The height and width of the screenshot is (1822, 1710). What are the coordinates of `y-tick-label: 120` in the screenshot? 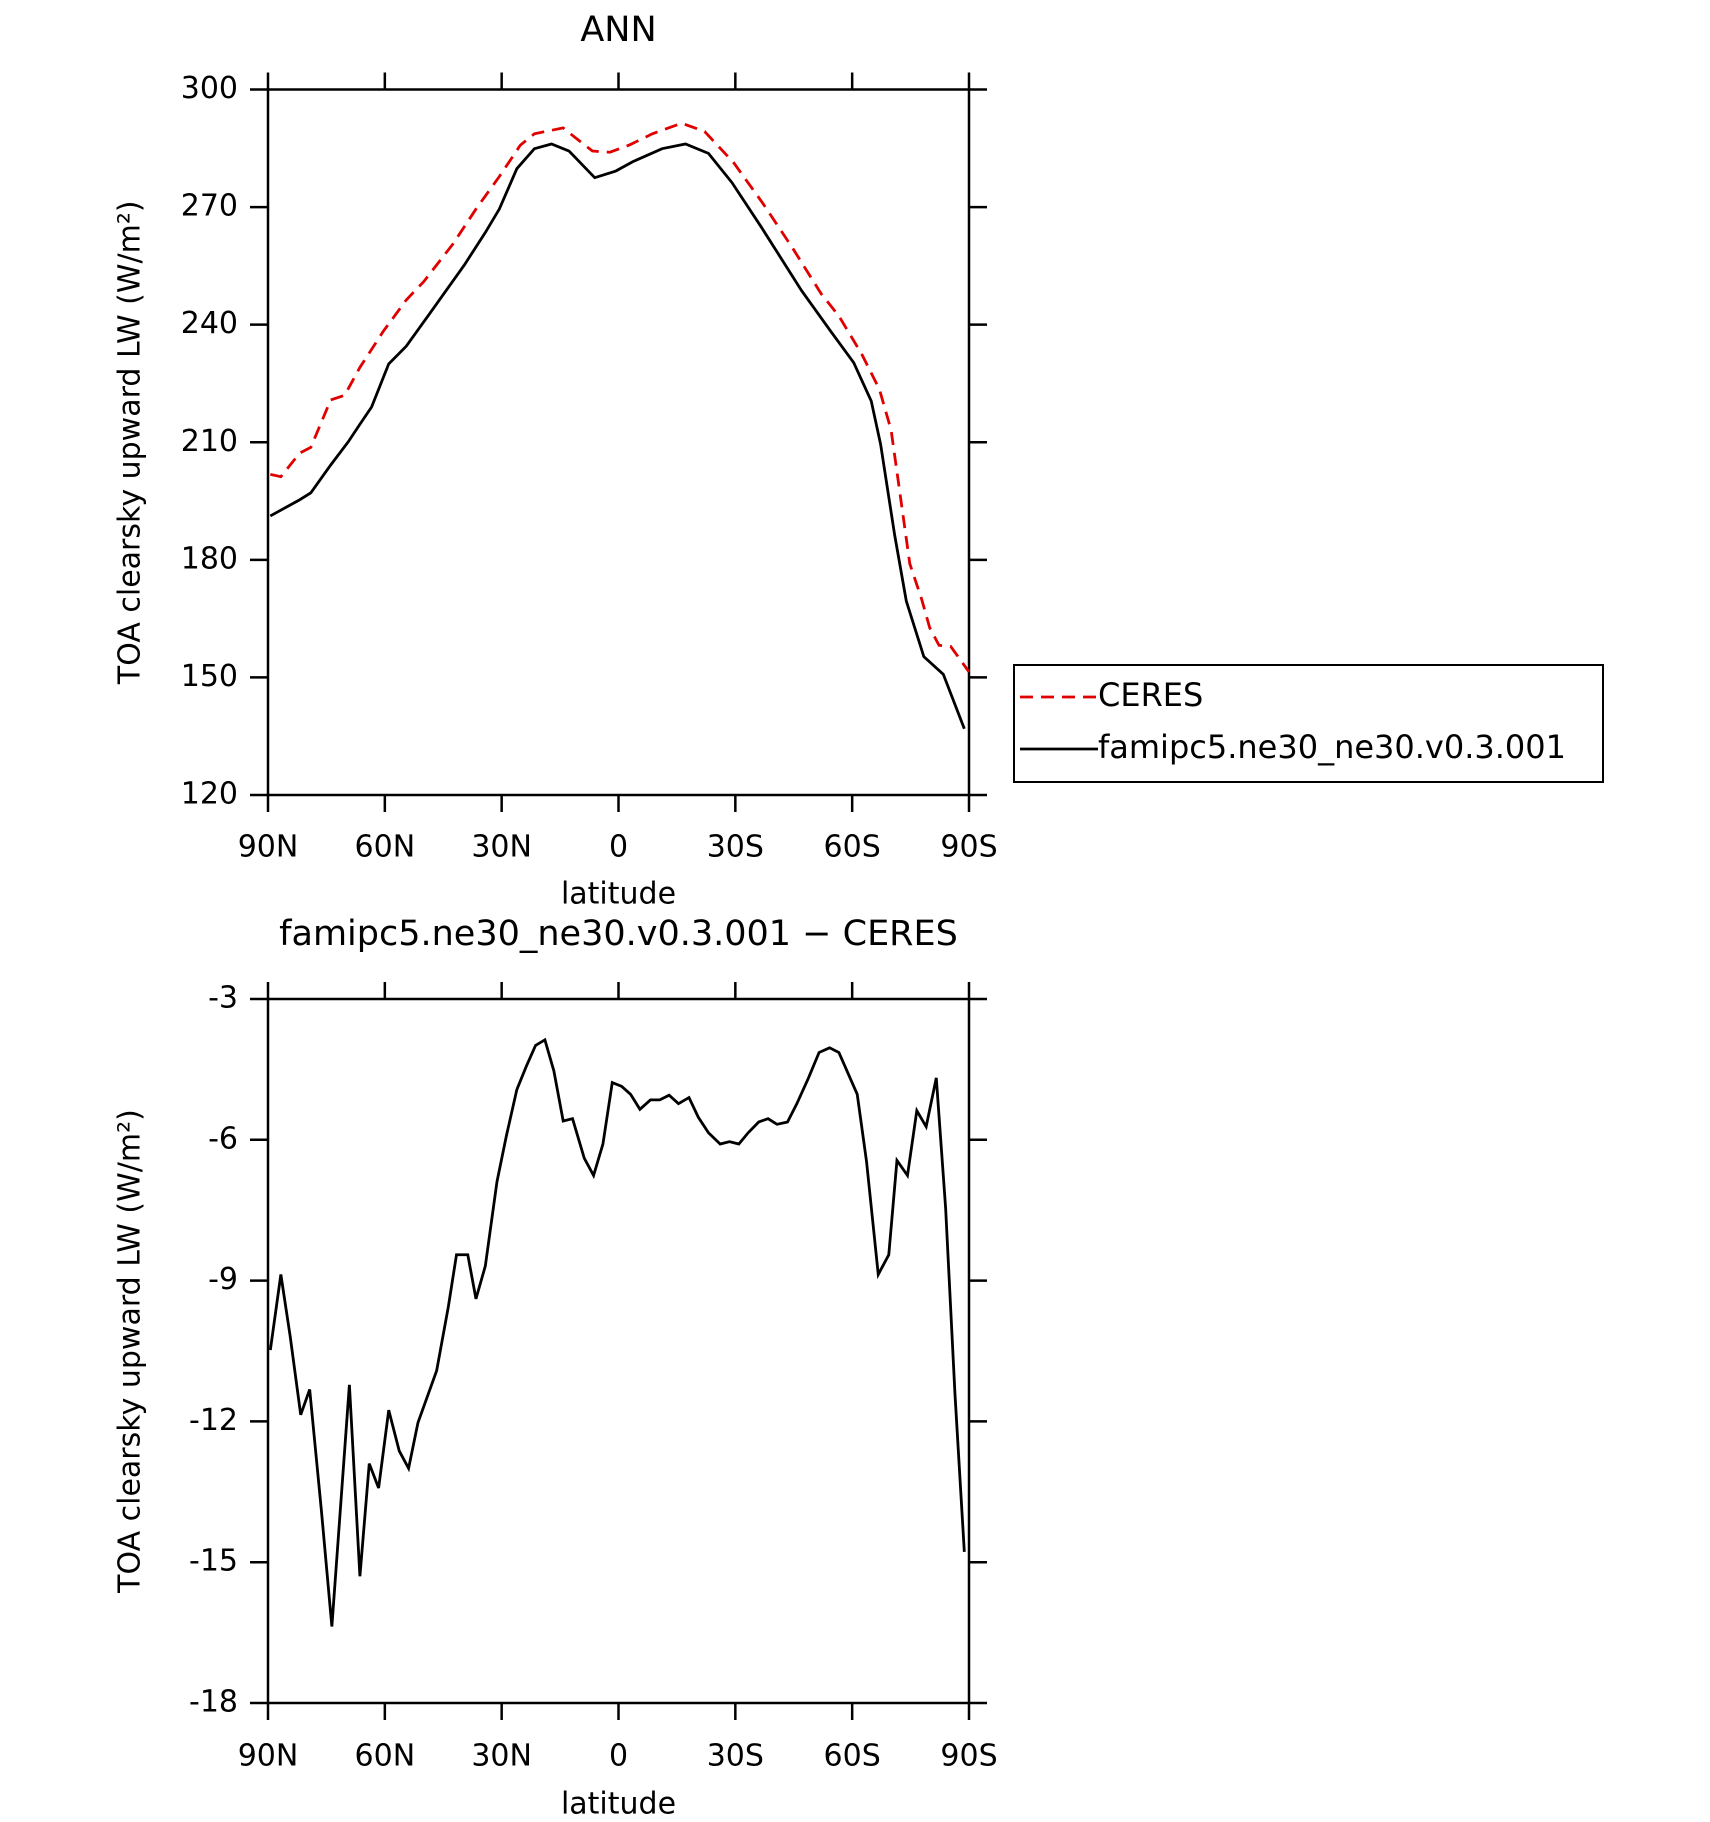 It's located at (209, 794).